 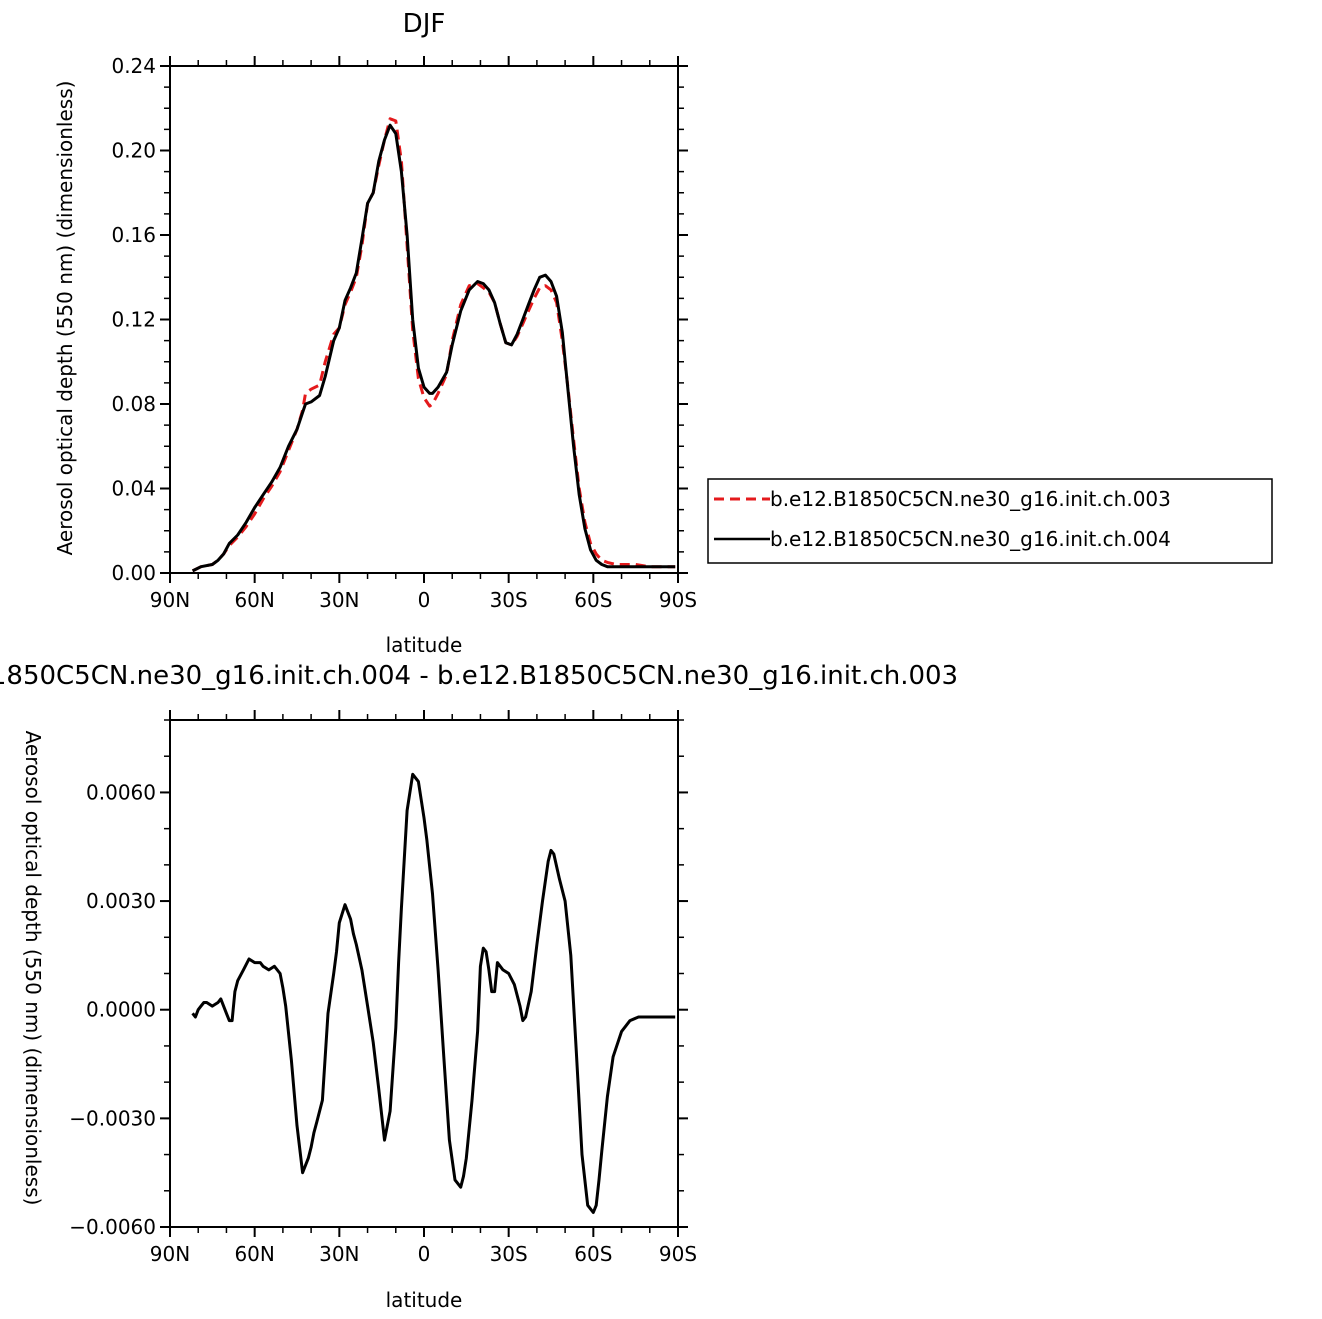 I want to click on y-tick-label: 0.12, so click(x=133, y=320).